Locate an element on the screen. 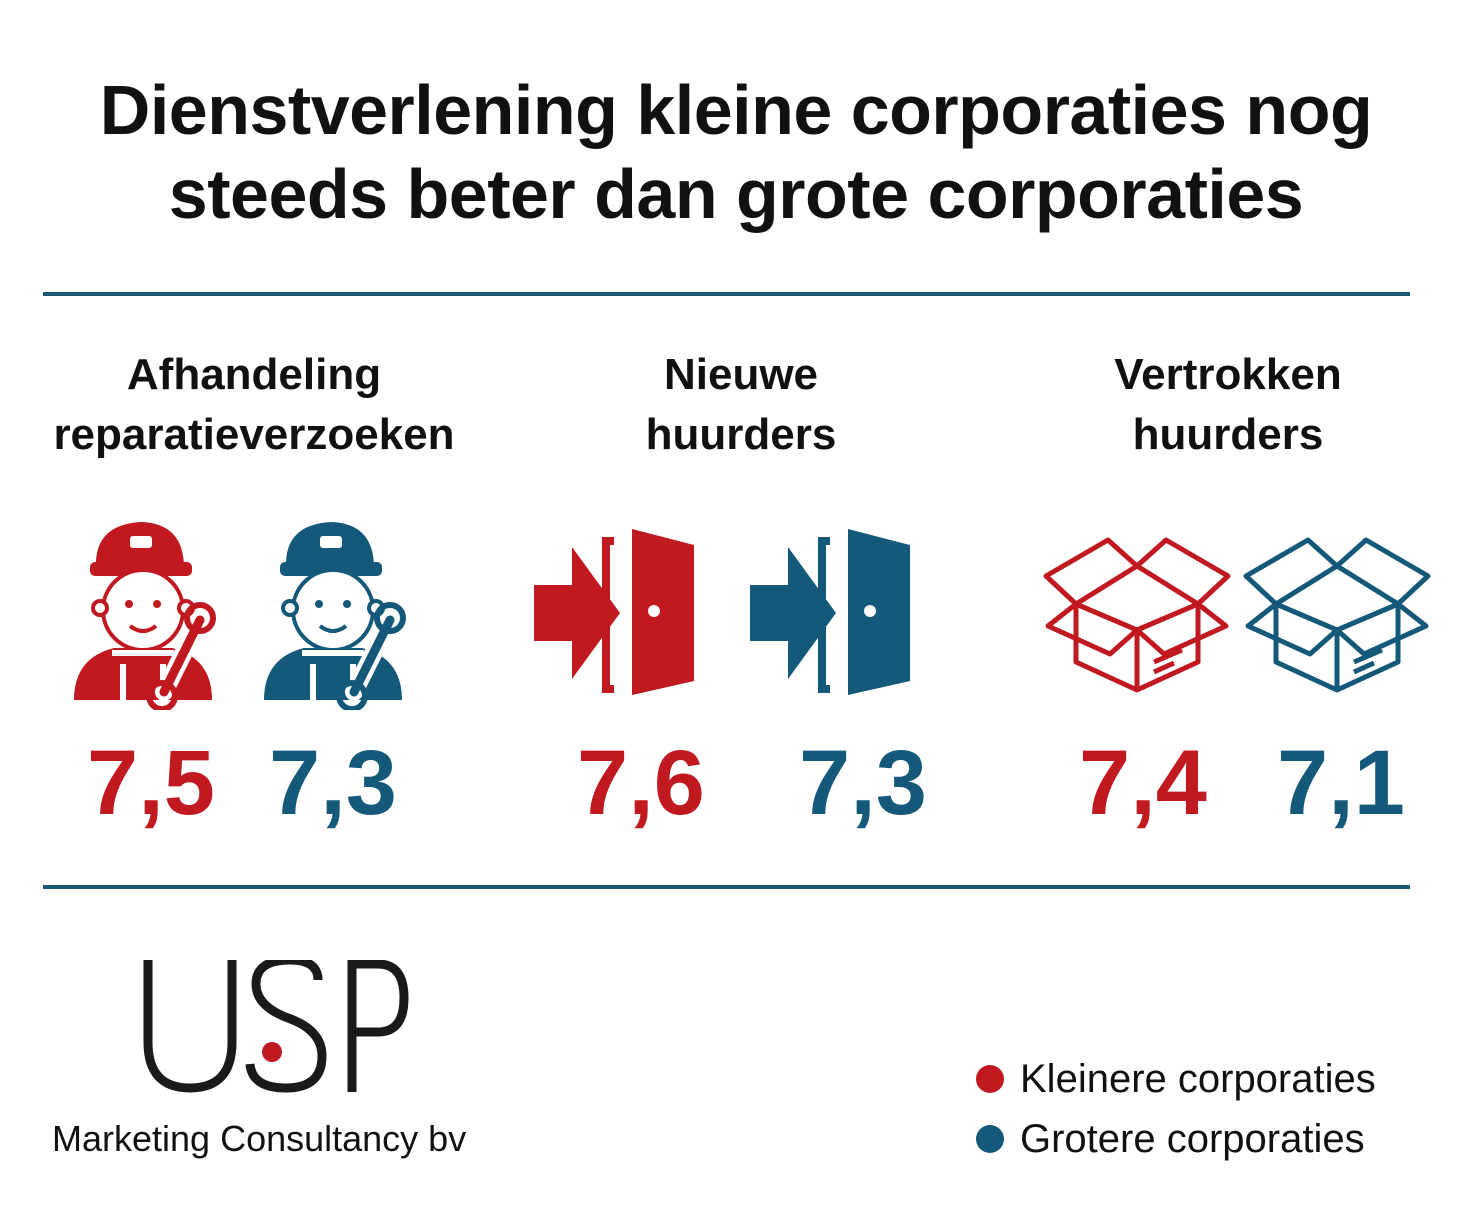 The width and height of the screenshot is (1472, 1205). value-small-departed-tenants: 7,4 is located at coordinates (1143, 783).